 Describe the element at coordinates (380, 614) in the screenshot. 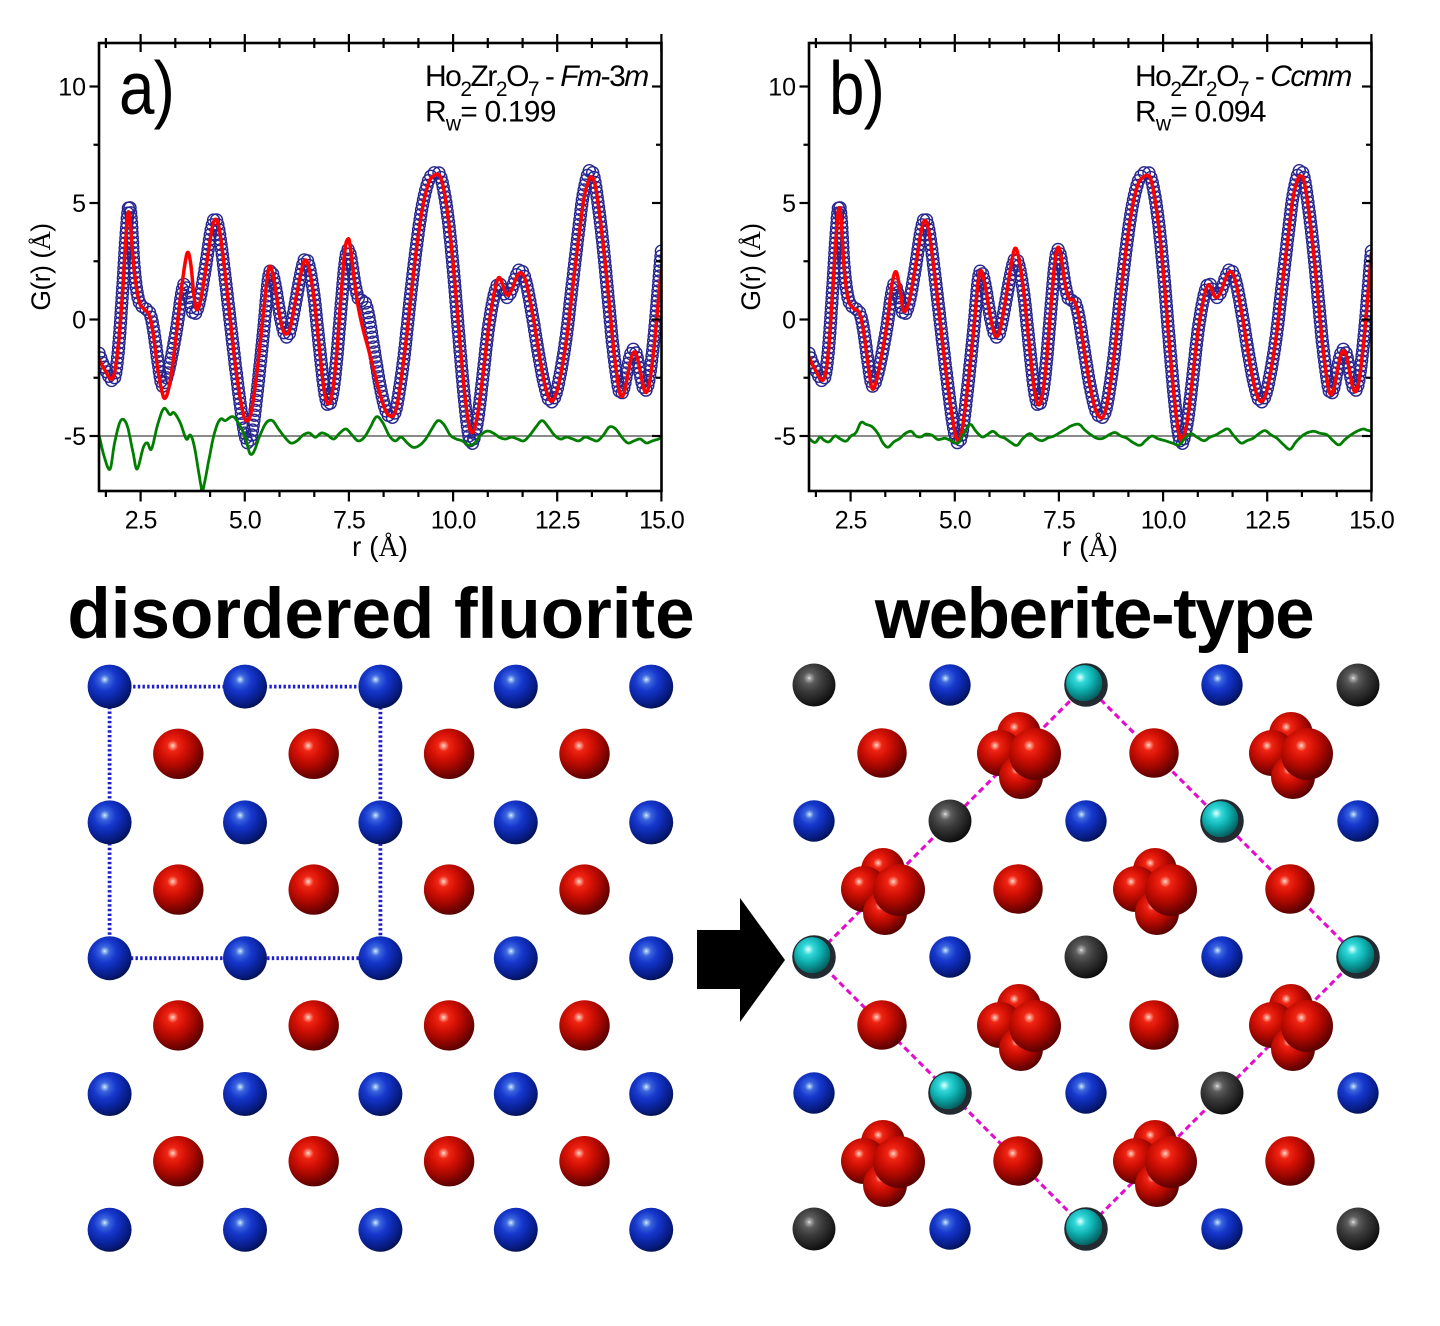

I see `svg-text: disordered fluorite` at that location.